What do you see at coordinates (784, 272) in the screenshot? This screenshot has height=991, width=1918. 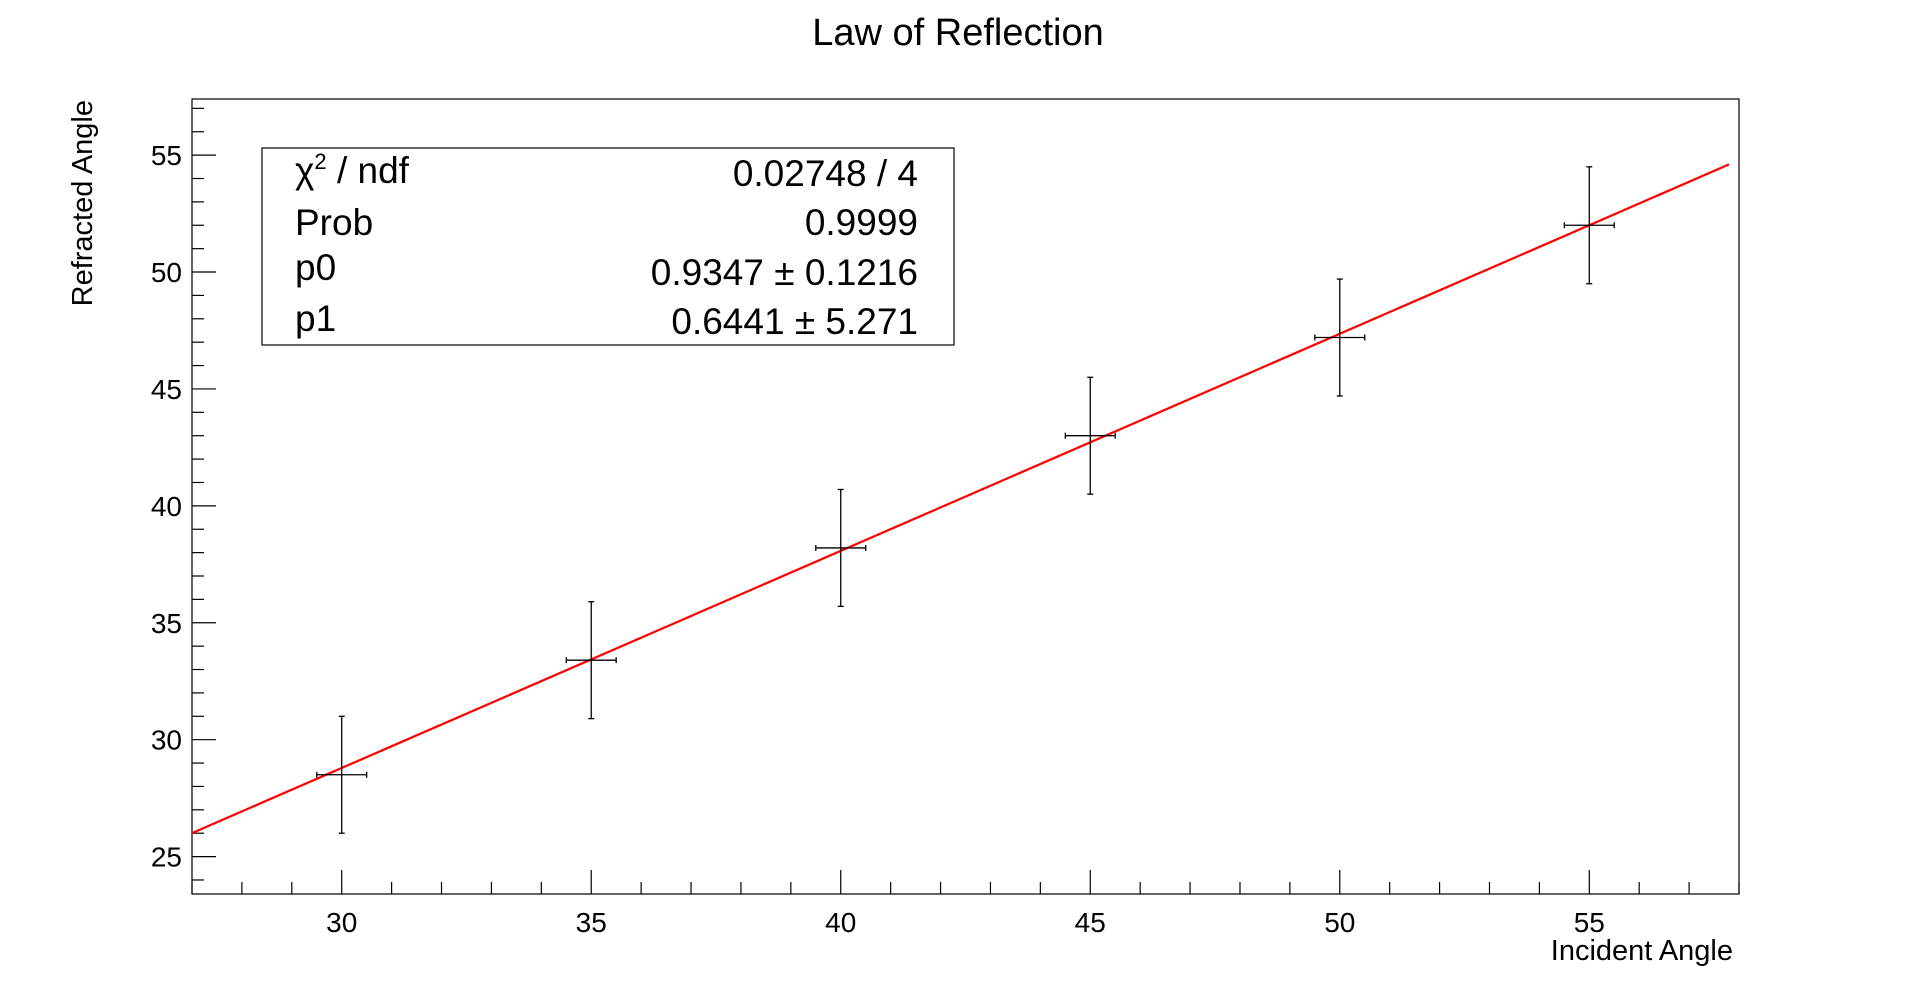 I see `stats-value-p0: 0.9347 ± 0.1216` at bounding box center [784, 272].